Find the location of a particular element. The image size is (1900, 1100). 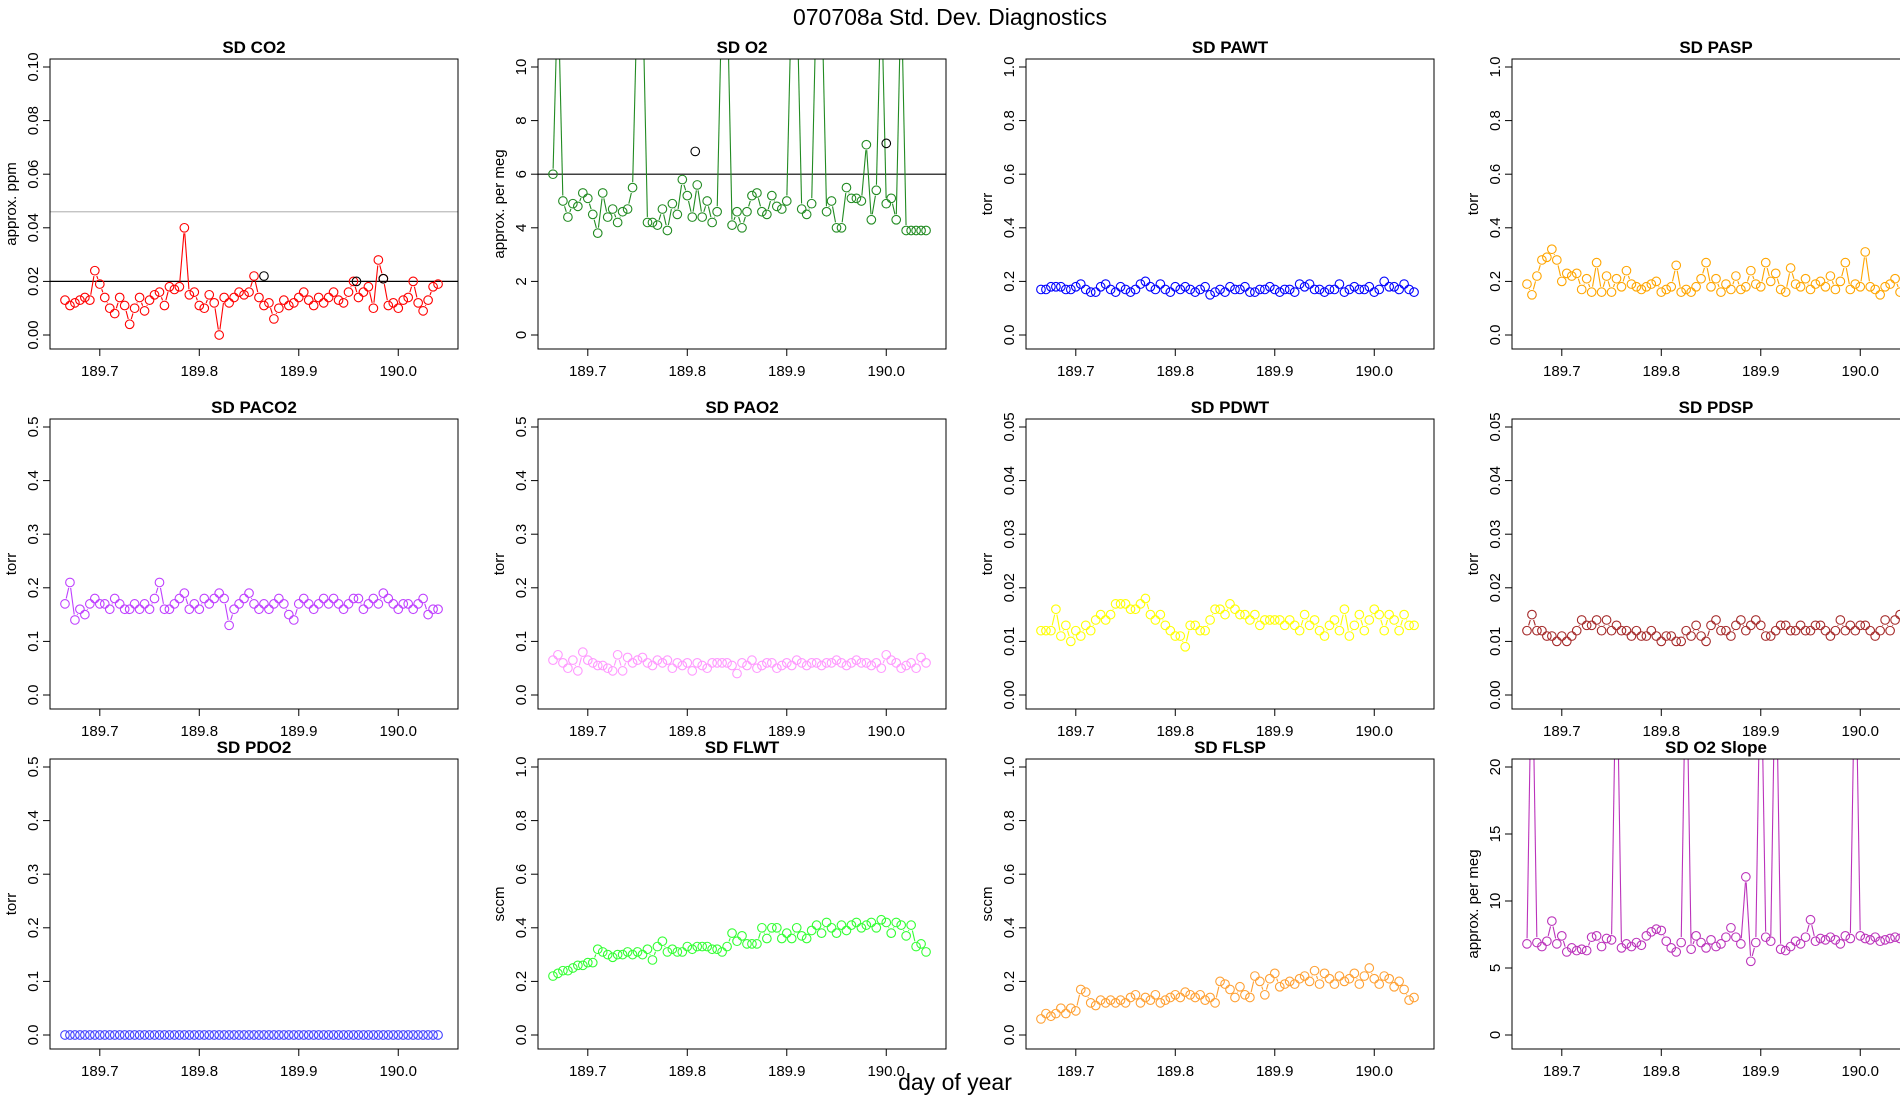

plot-area is located at coordinates (742, 149).